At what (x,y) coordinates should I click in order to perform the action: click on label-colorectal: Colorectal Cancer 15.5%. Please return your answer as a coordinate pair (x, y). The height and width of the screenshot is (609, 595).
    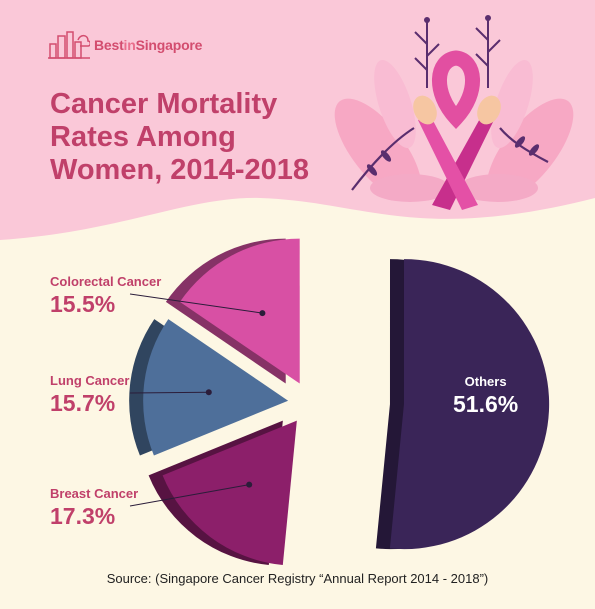
    Looking at the image, I should click on (105, 296).